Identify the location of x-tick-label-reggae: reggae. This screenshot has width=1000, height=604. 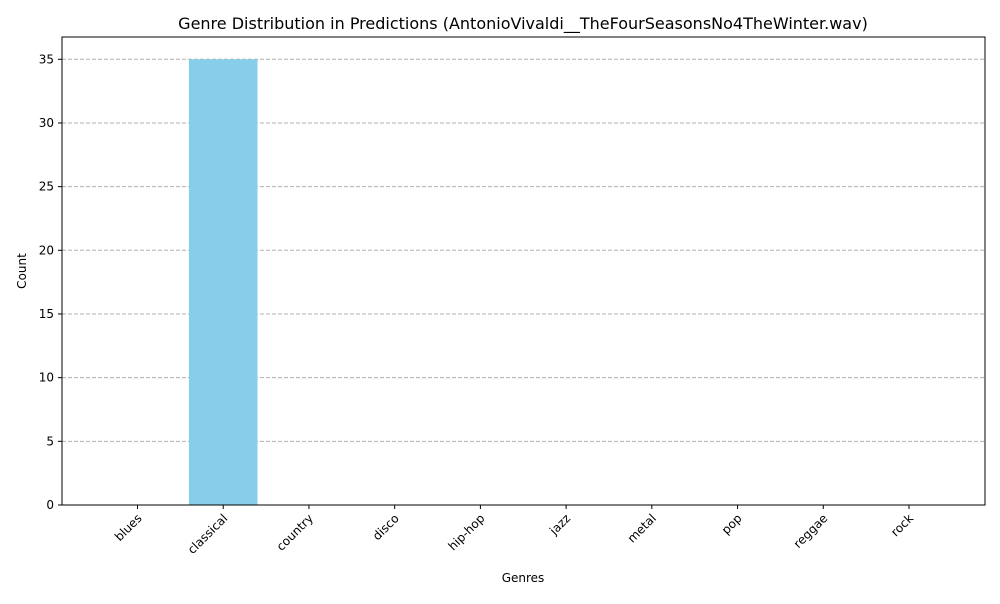
(811, 531).